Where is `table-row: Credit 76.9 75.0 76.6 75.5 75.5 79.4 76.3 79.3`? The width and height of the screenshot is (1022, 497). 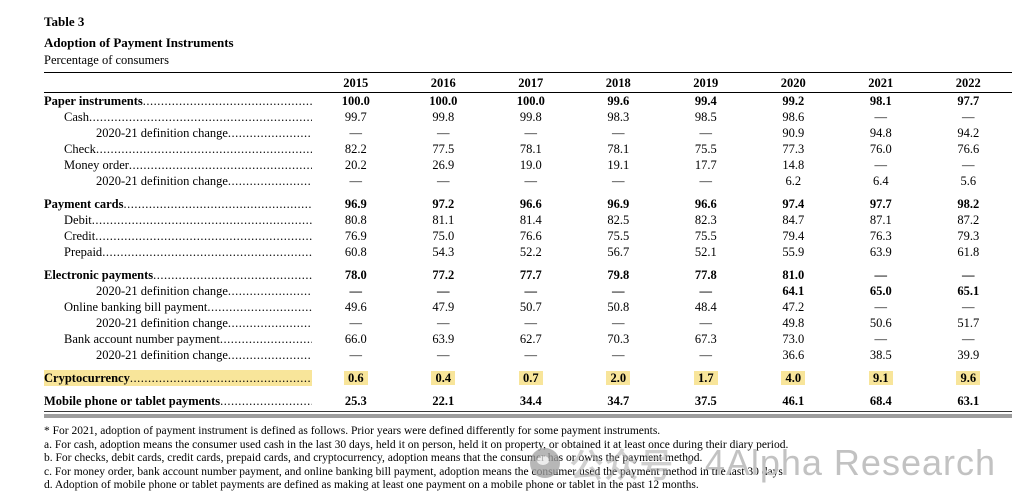
table-row: Credit 76.9 75.0 76.6 75.5 75.5 79.4 76.3 79.3 is located at coordinates (528, 236).